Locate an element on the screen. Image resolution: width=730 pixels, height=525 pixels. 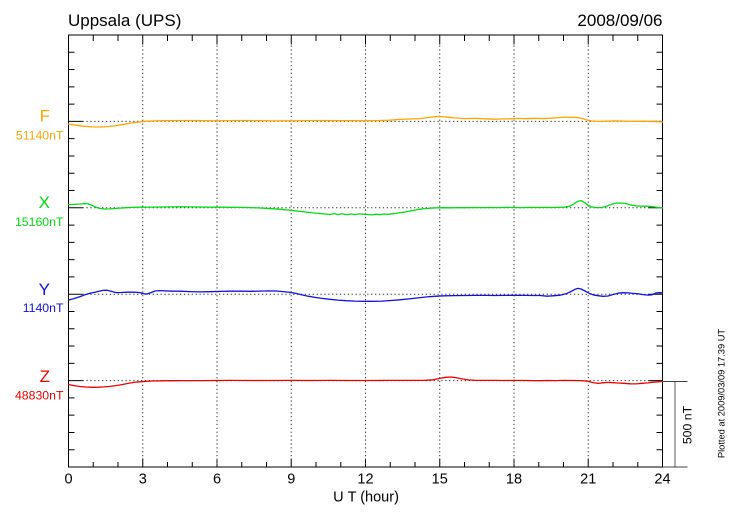
svg-text: Y is located at coordinates (44, 289).